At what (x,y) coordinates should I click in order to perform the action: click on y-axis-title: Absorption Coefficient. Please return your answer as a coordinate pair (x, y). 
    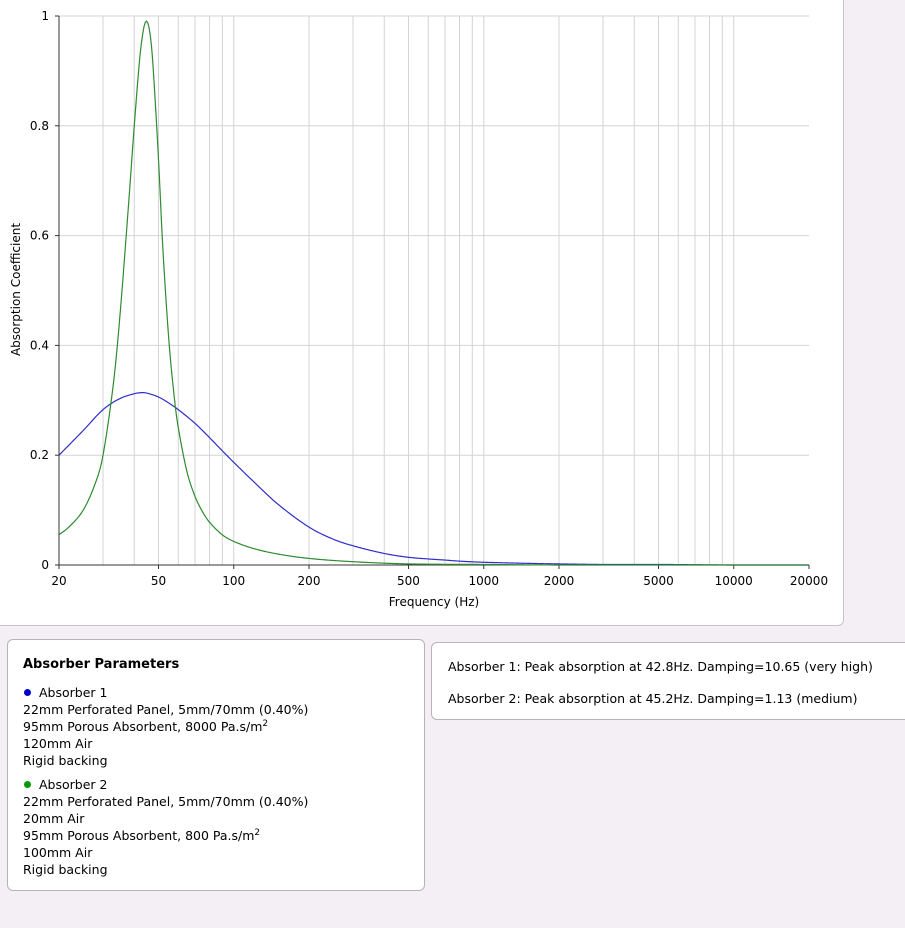
    Looking at the image, I should click on (16, 289).